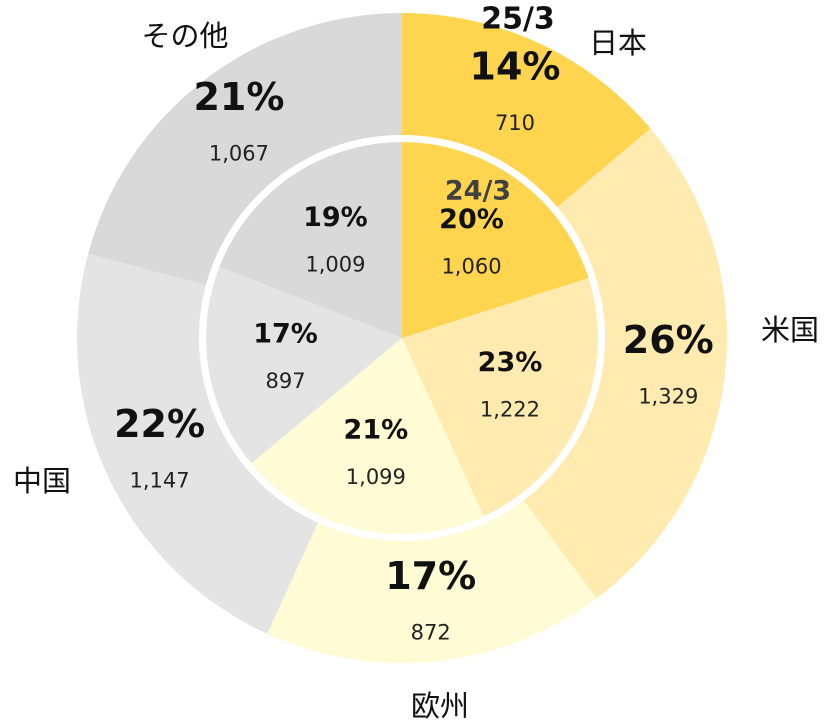 This screenshot has height=727, width=828. I want to click on value-label: 897, so click(285, 381).